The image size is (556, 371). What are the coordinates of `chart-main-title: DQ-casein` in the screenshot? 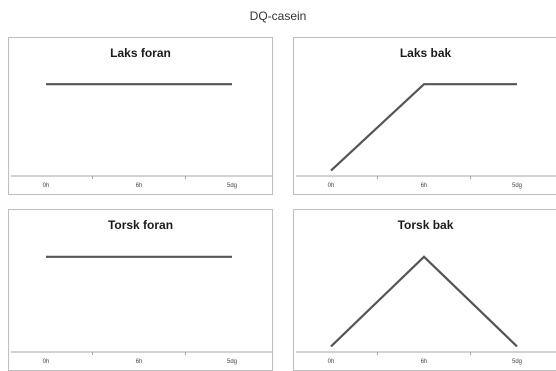 It's located at (278, 16).